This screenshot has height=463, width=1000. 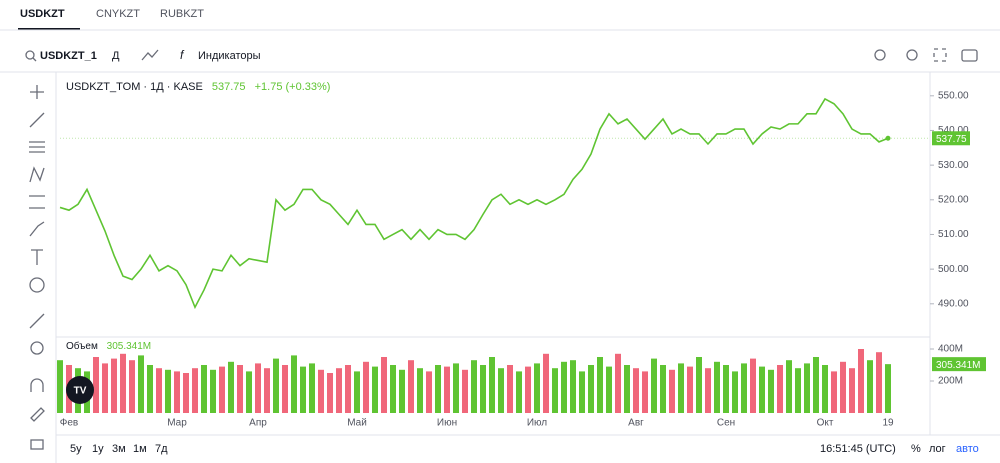 I want to click on indicators-button: Индикаторы, so click(x=229, y=56).